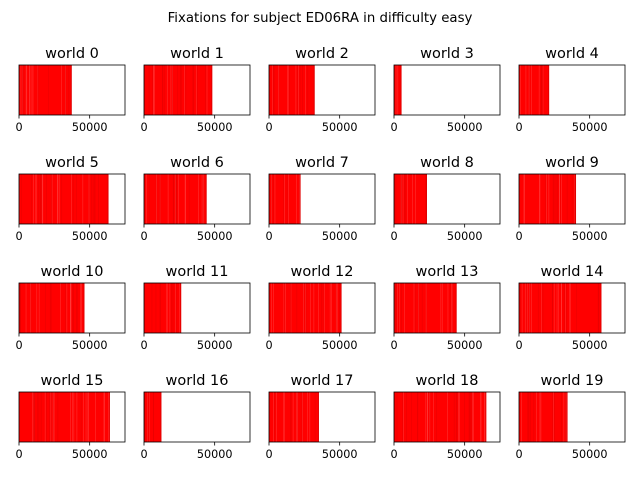 The width and height of the screenshot is (640, 480). Describe the element at coordinates (197, 163) in the screenshot. I see `panel-title: world 6` at that location.